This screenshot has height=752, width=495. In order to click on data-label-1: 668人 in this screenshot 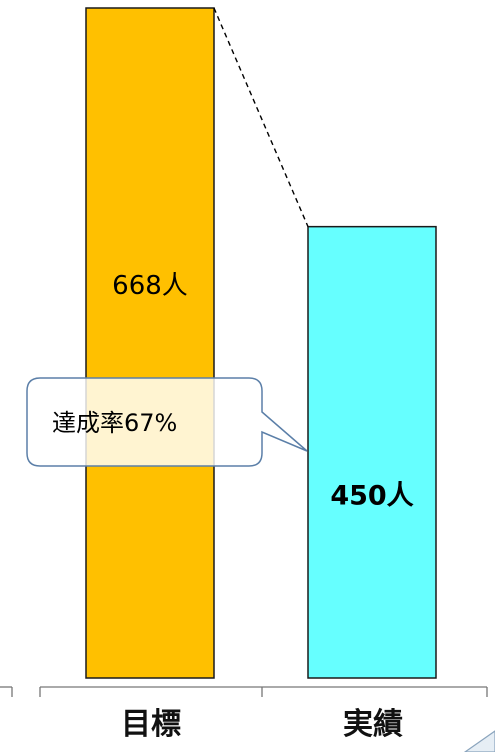, I will do `click(150, 286)`.